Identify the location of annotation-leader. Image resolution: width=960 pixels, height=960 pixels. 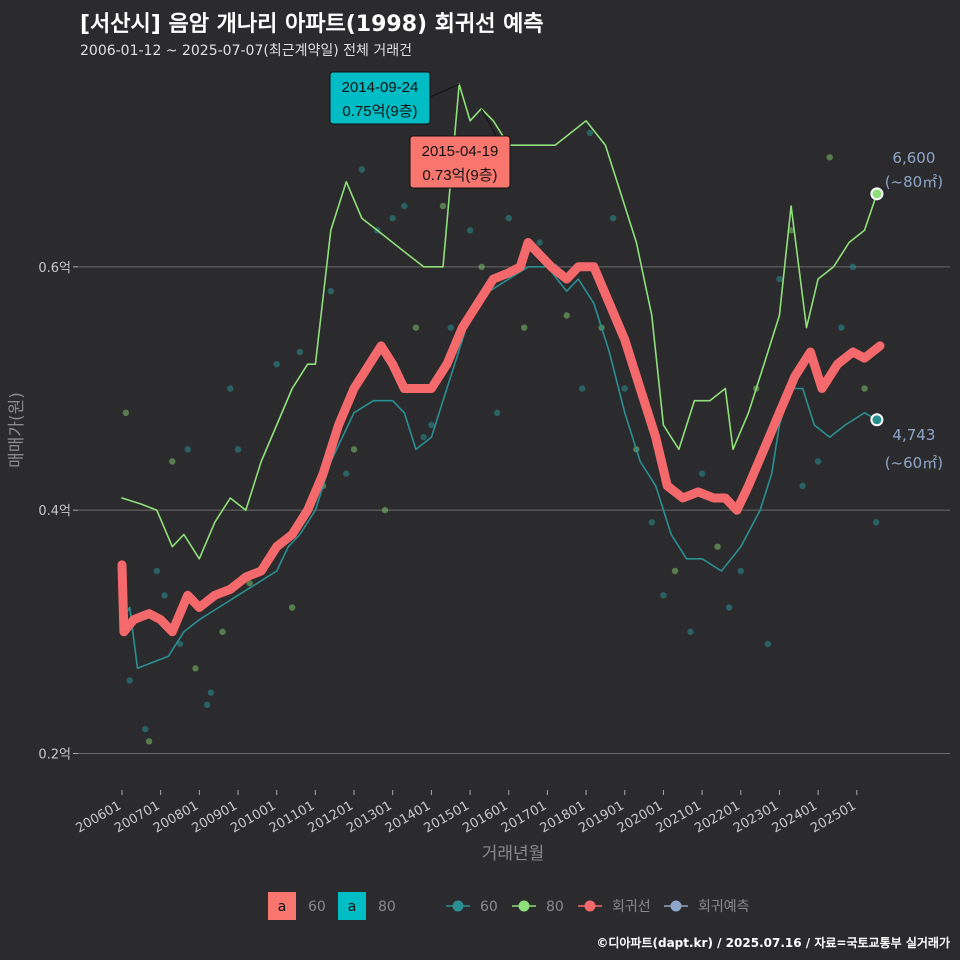
(444, 90).